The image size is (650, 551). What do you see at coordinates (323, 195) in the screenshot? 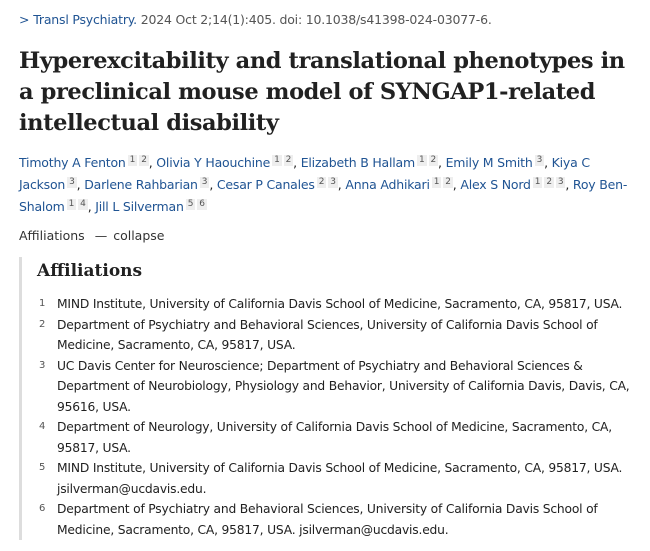
I see `author-link: Roy Ben-Shalom` at bounding box center [323, 195].